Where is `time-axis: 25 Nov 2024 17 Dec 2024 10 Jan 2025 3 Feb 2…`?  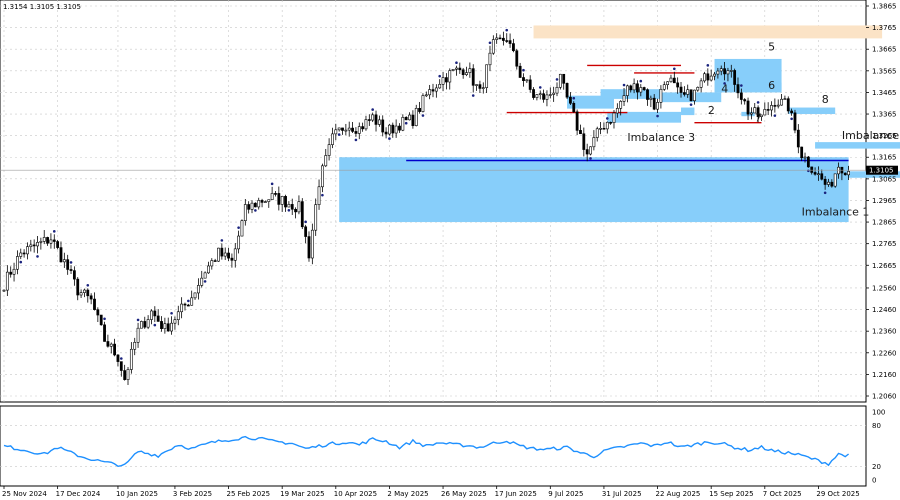
time-axis: 25 Nov 2024 17 Dec 2024 10 Jan 2025 3 Feb 2… is located at coordinates (431, 492).